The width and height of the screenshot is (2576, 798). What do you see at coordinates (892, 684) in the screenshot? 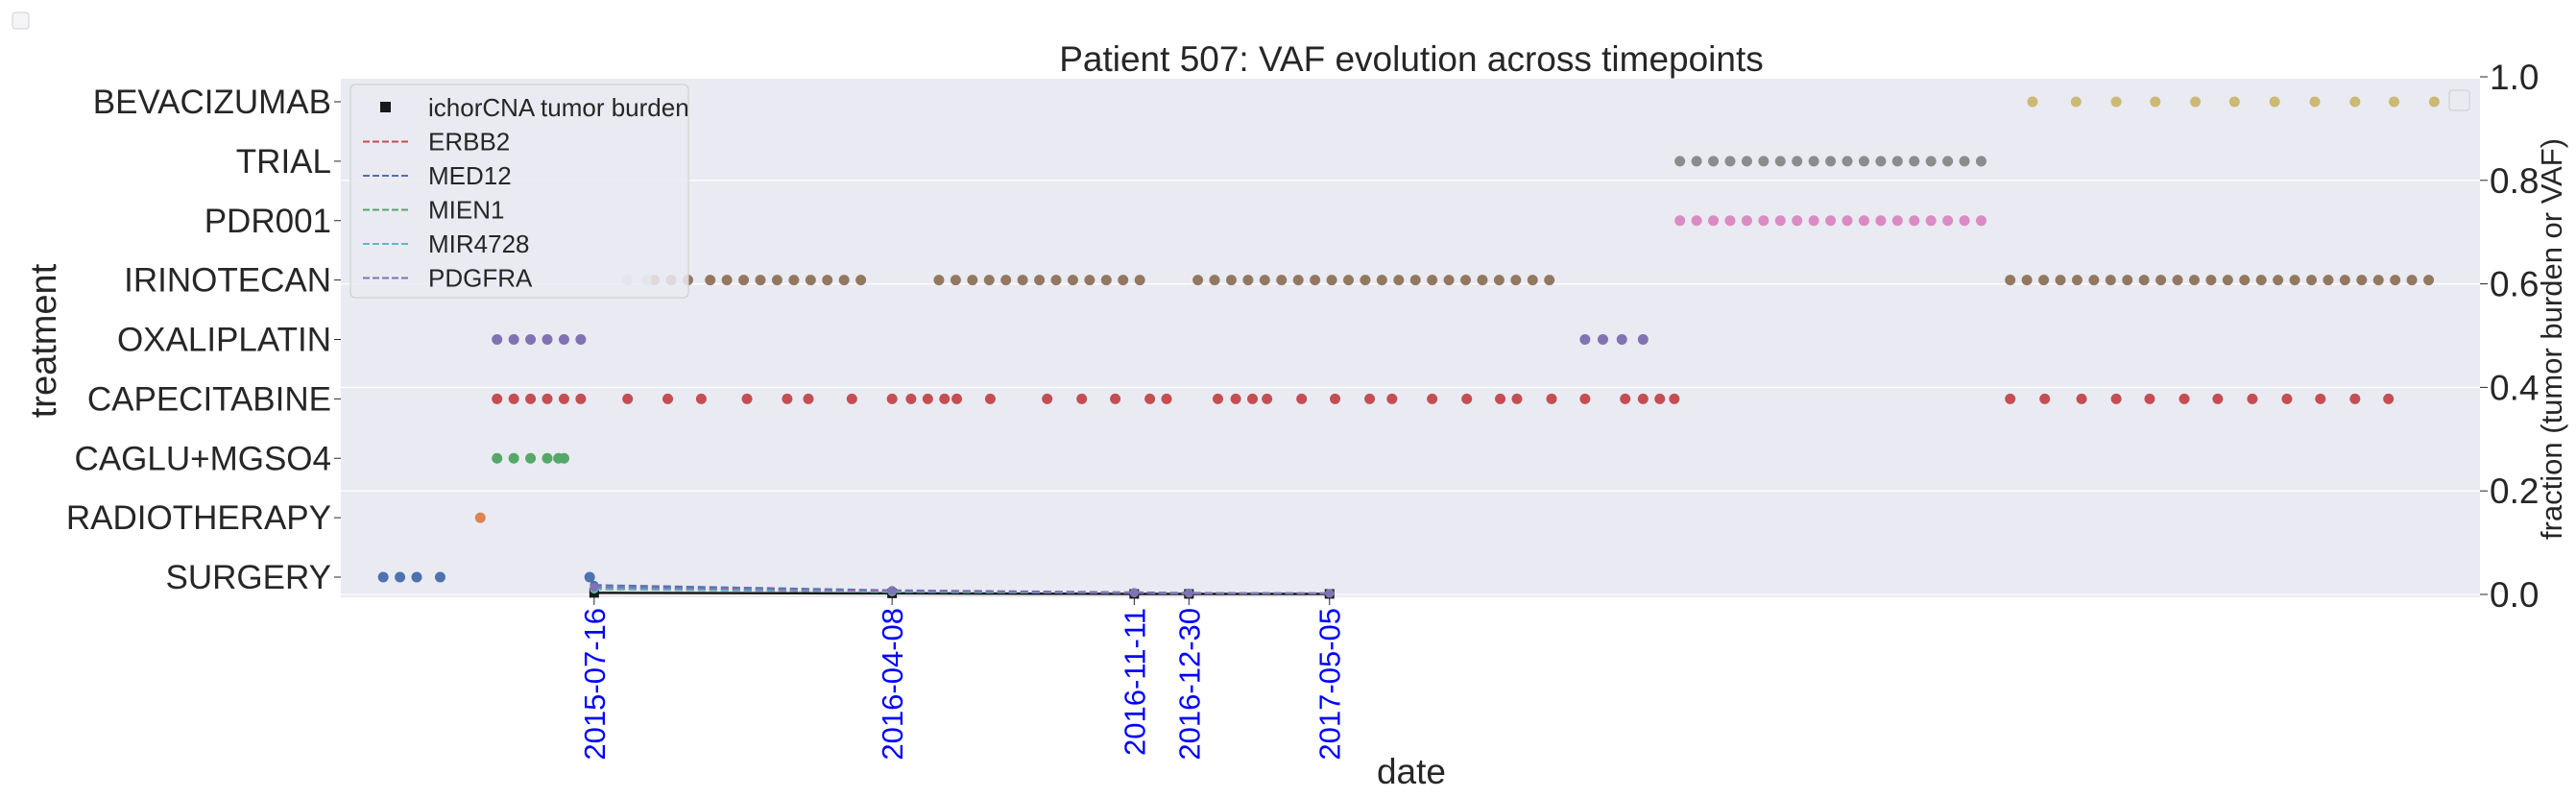
I see `date-tick-label: 2016-04-08` at bounding box center [892, 684].